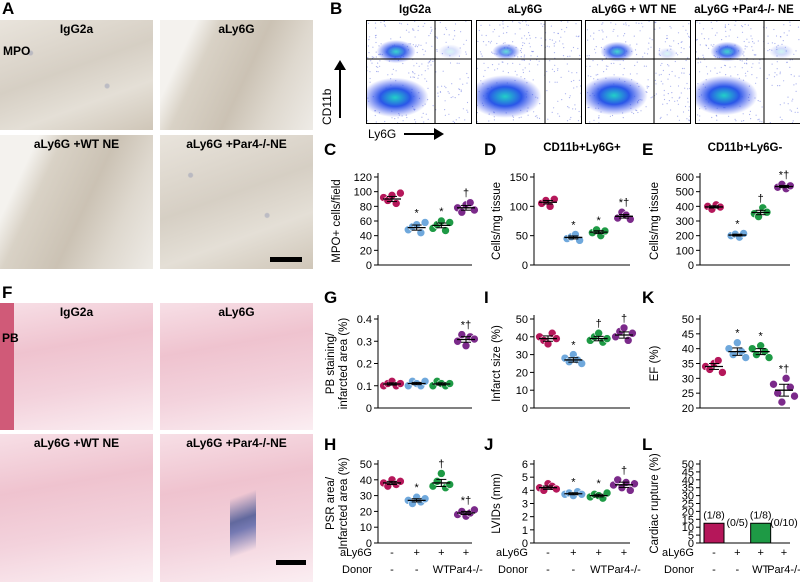 The image size is (800, 582). Describe the element at coordinates (525, 505) in the screenshot. I see `y-tick-label: 3` at that location.